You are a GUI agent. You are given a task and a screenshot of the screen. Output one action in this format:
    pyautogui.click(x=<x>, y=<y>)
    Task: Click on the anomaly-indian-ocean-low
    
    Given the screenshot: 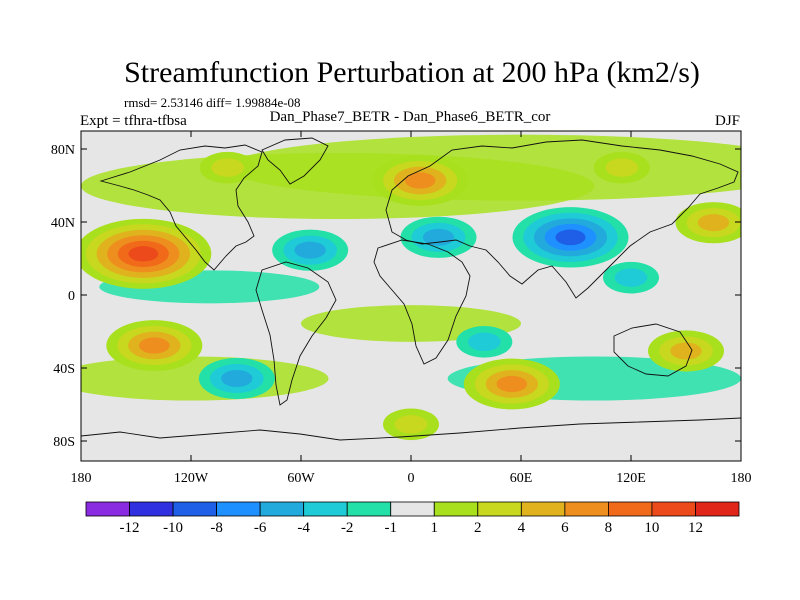 What is the action you would take?
    pyautogui.click(x=484, y=342)
    